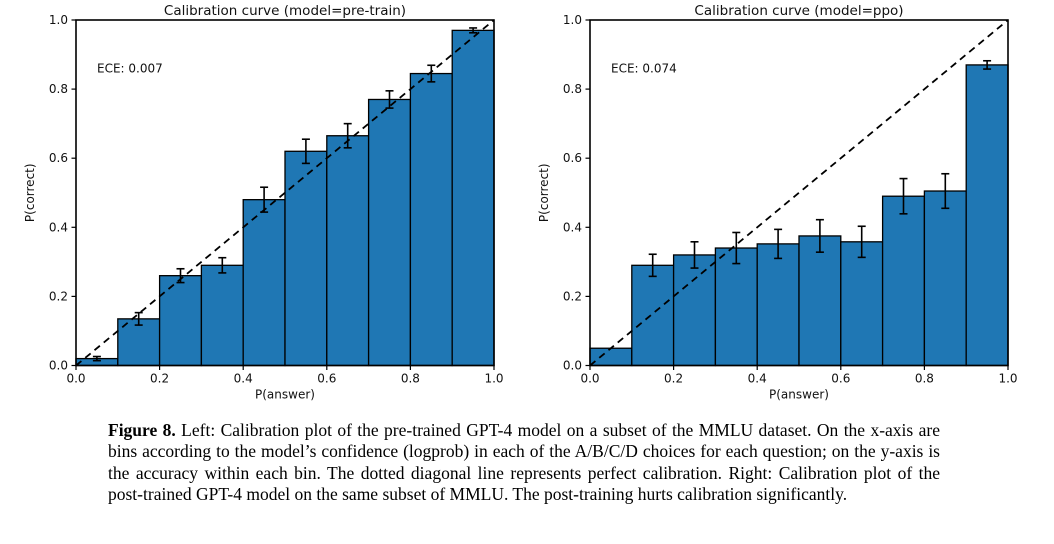  I want to click on chart-title: Calibration curve (model=ppo), so click(798, 11).